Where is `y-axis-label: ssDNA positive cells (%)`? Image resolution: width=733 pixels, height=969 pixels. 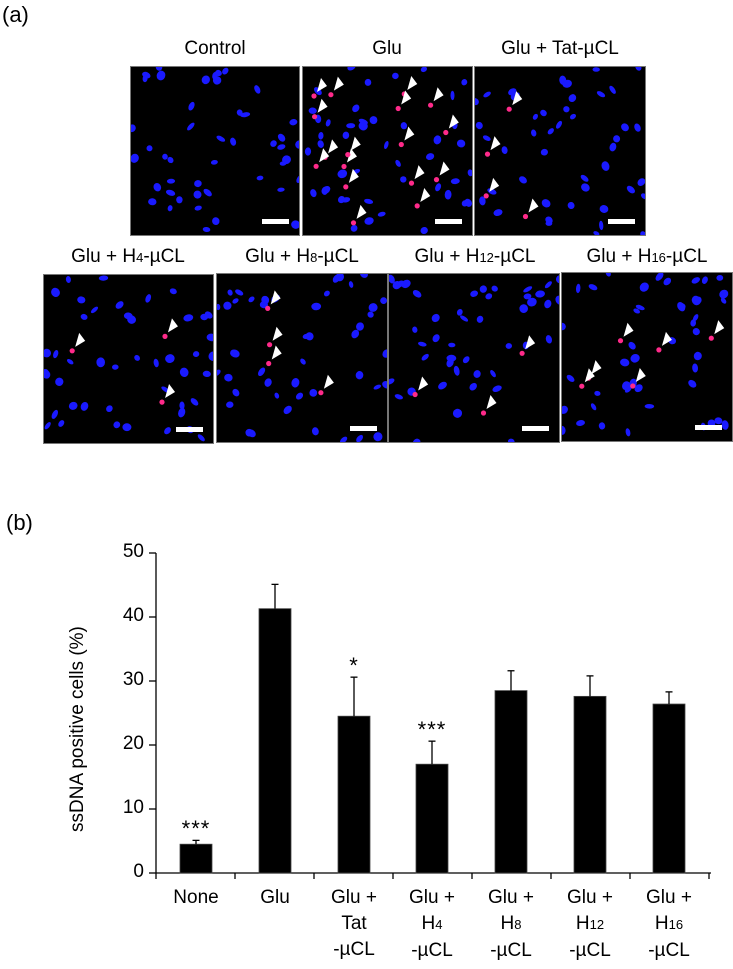 y-axis-label: ssDNA positive cells (%) is located at coordinates (77, 729).